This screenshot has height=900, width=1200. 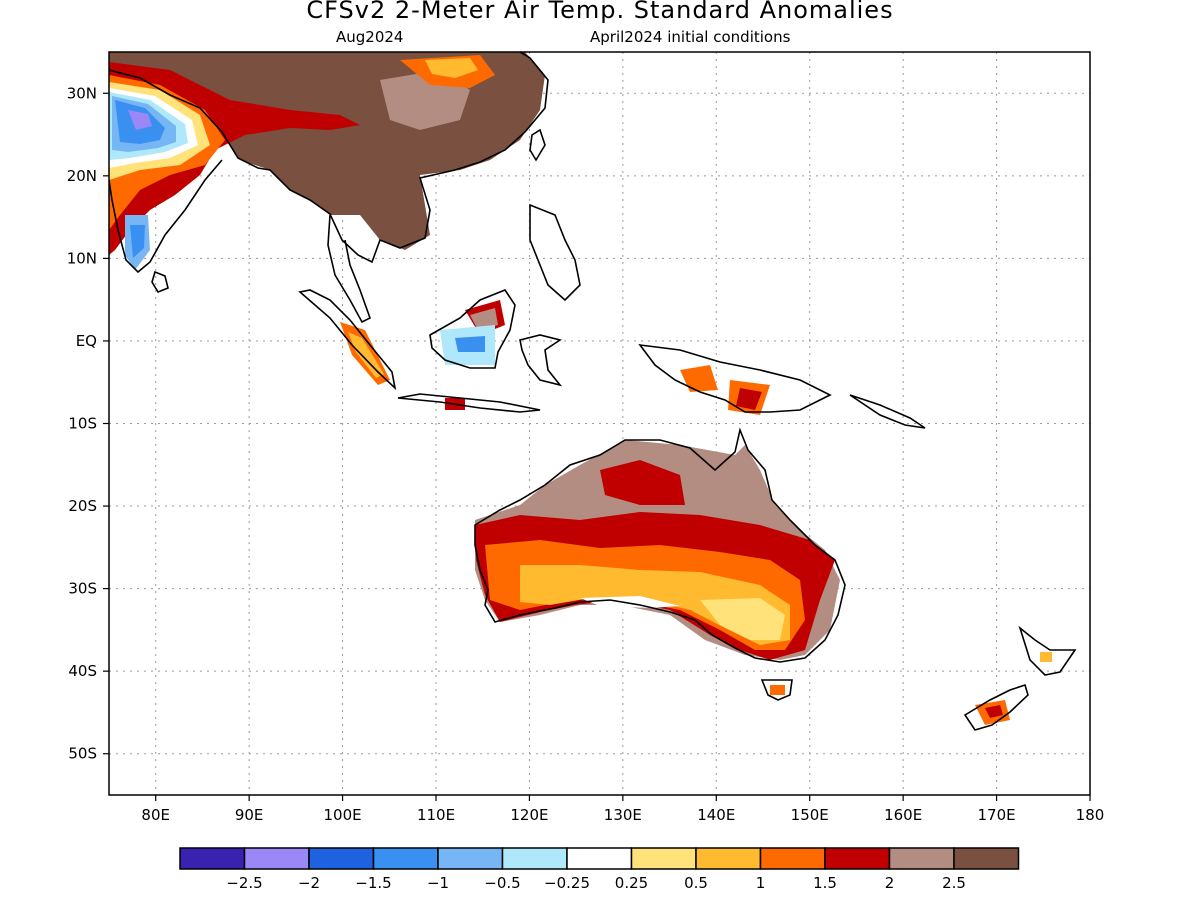 I want to click on india-coastline, so click(x=166, y=216).